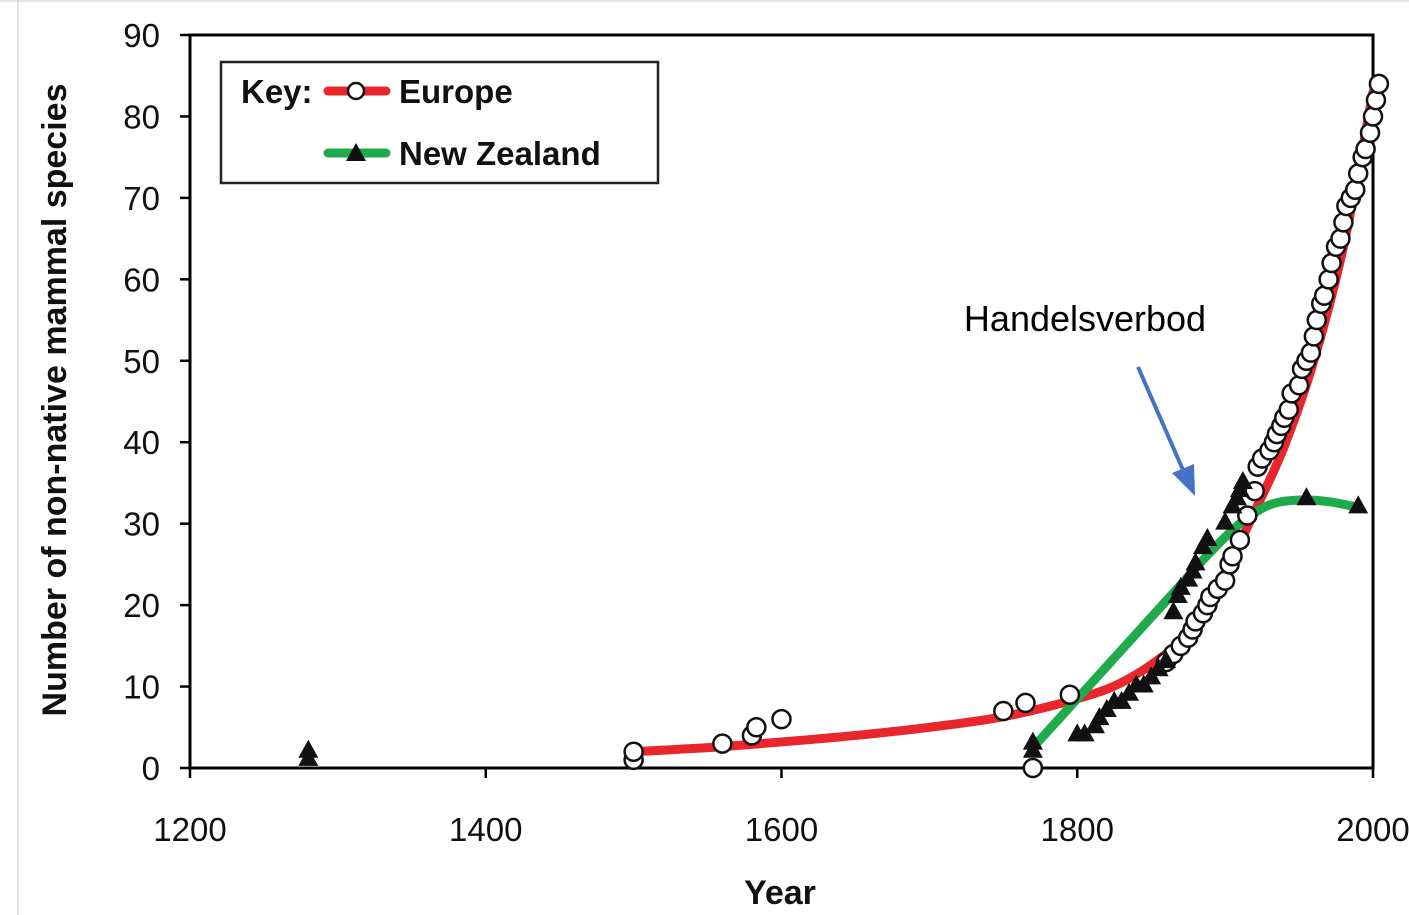 The image size is (1409, 915). I want to click on y-tick-label: 60, so click(141, 279).